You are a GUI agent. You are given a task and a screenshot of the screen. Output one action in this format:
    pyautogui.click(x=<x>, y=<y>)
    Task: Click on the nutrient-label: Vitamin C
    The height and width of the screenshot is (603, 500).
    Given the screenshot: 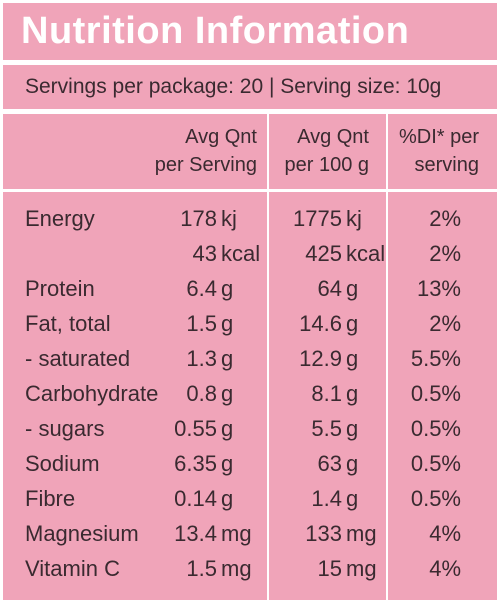 What is the action you would take?
    pyautogui.click(x=72, y=568)
    